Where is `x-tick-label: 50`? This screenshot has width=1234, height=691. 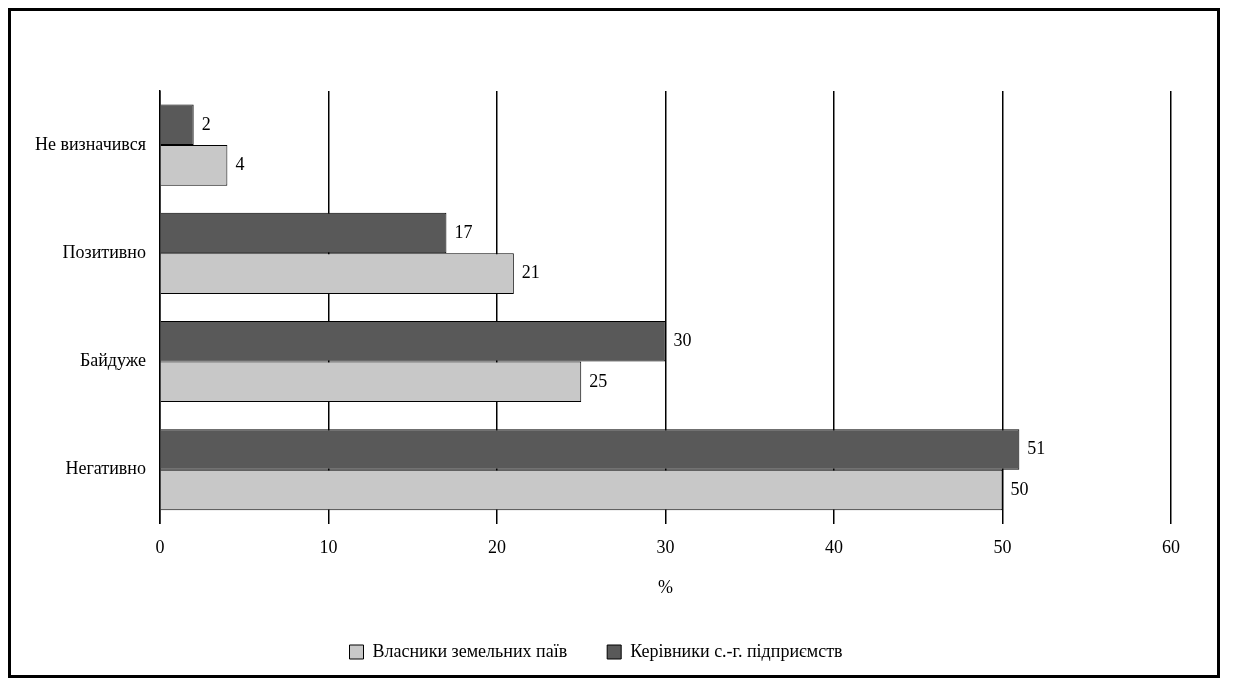
x-tick-label: 50 is located at coordinates (1002, 547).